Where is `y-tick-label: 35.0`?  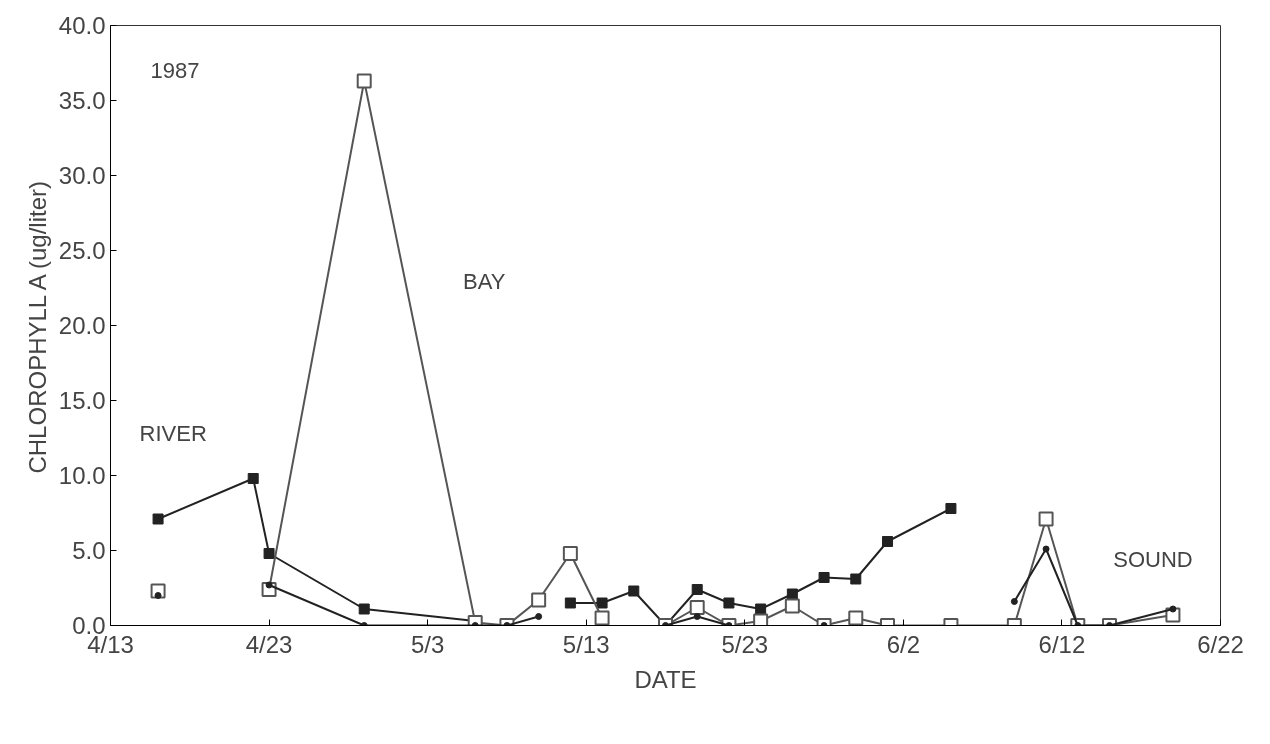 y-tick-label: 35.0 is located at coordinates (82, 100).